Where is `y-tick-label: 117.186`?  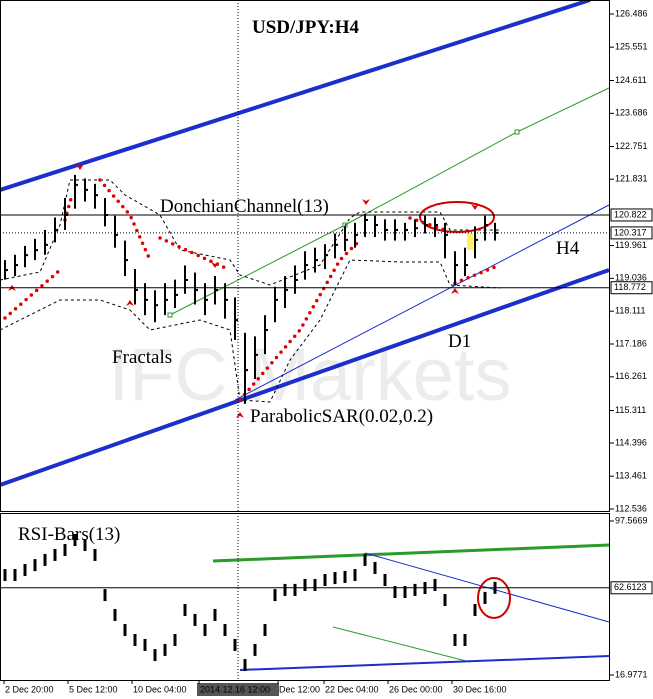 y-tick-label: 117.186 is located at coordinates (631, 343).